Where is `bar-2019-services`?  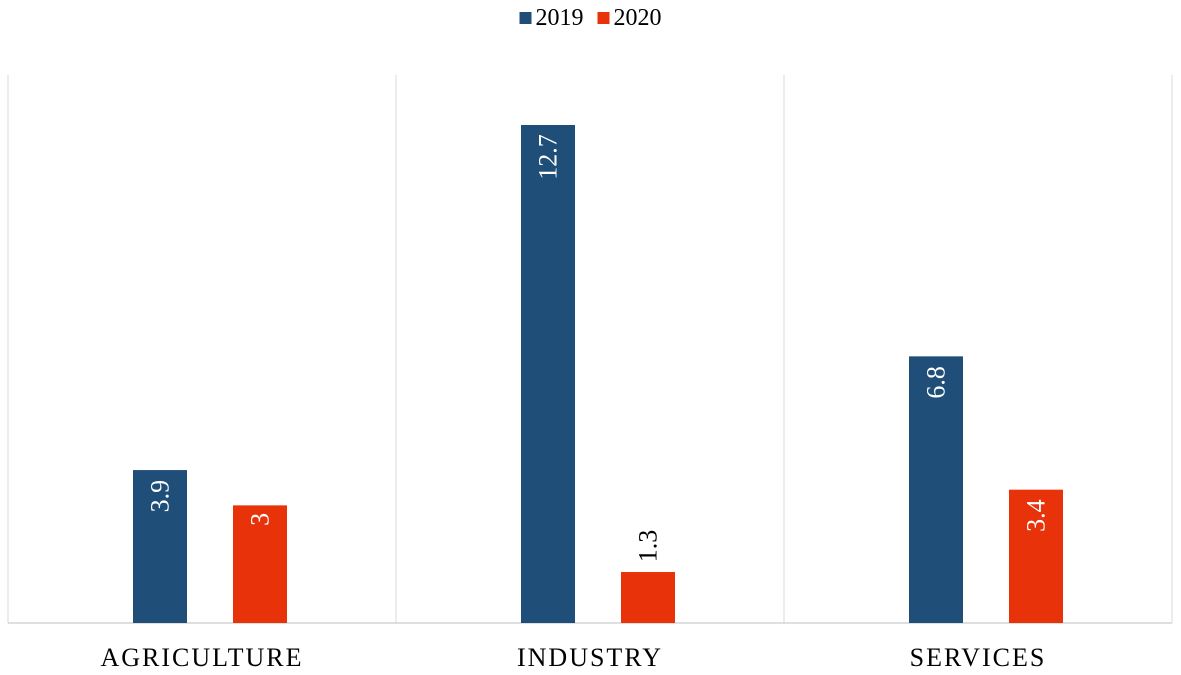 bar-2019-services is located at coordinates (936, 489).